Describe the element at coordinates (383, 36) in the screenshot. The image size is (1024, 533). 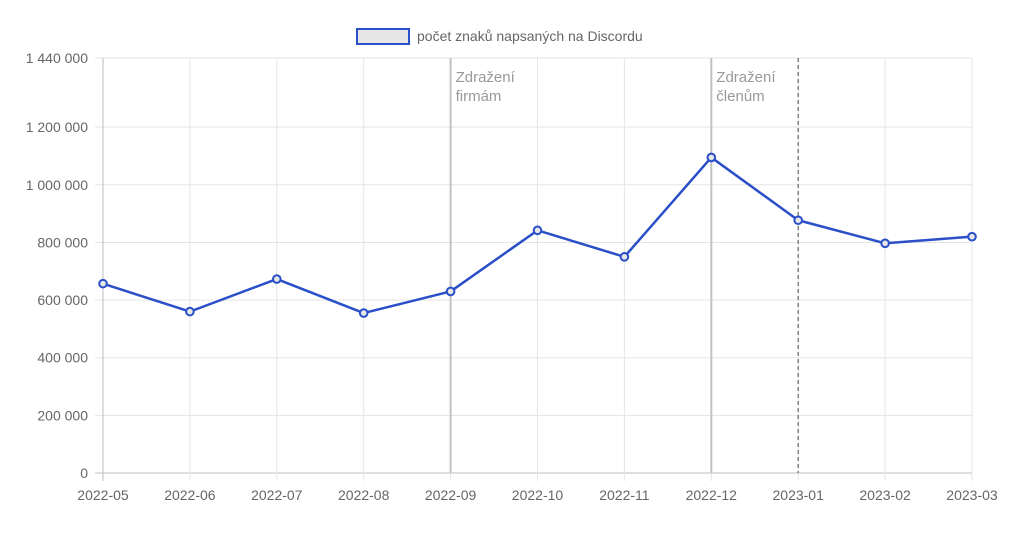
I see `legend-swatch` at that location.